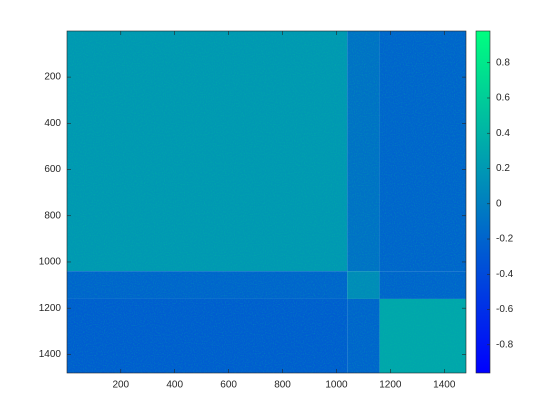 The width and height of the screenshot is (560, 420). I want to click on colorbar-tick-label: 0.4, so click(503, 133).